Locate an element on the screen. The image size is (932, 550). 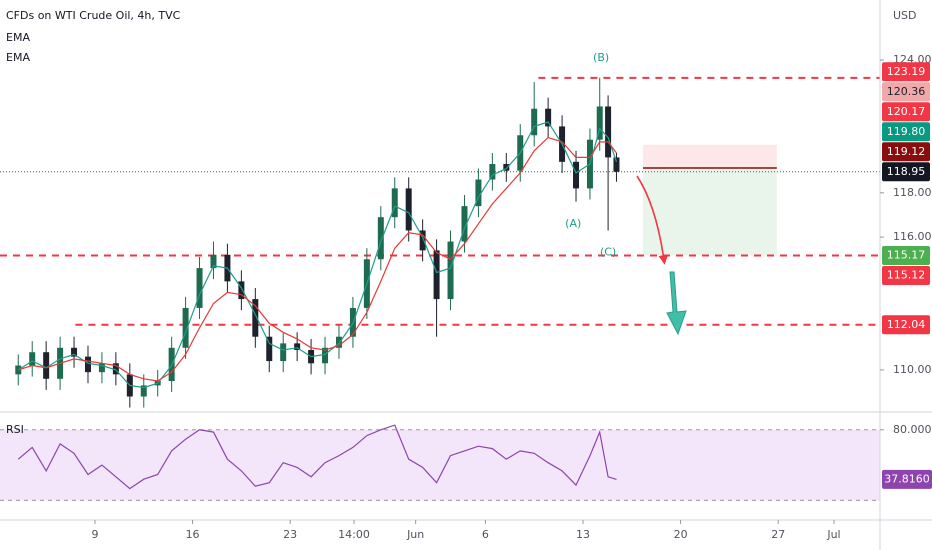
price-badge-label: 115.17 is located at coordinates (906, 254).